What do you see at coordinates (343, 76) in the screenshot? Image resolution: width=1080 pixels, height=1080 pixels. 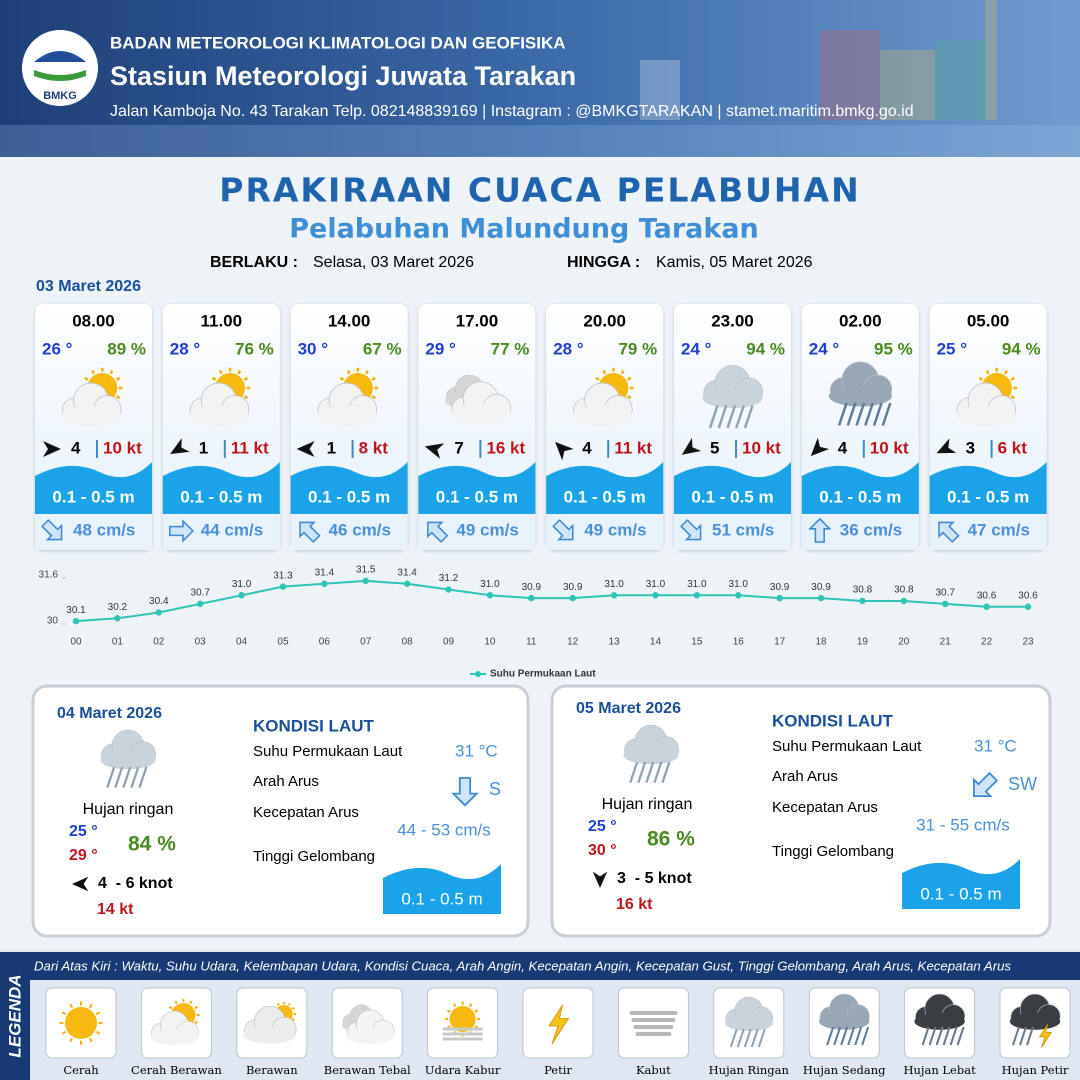 I see `station-name: Stasiun Meteorologi Juwata Tarakan` at bounding box center [343, 76].